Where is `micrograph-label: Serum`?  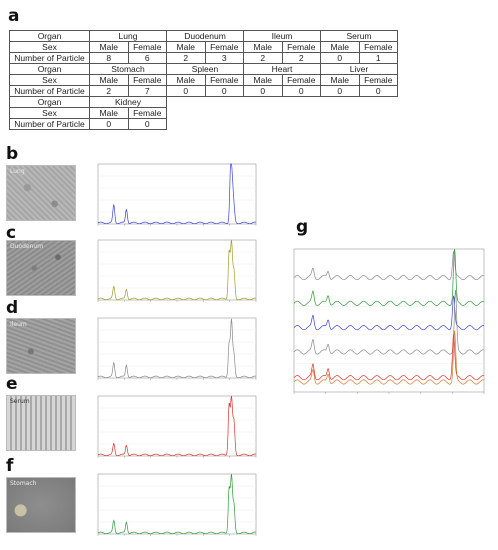 micrograph-label: Serum is located at coordinates (20, 401).